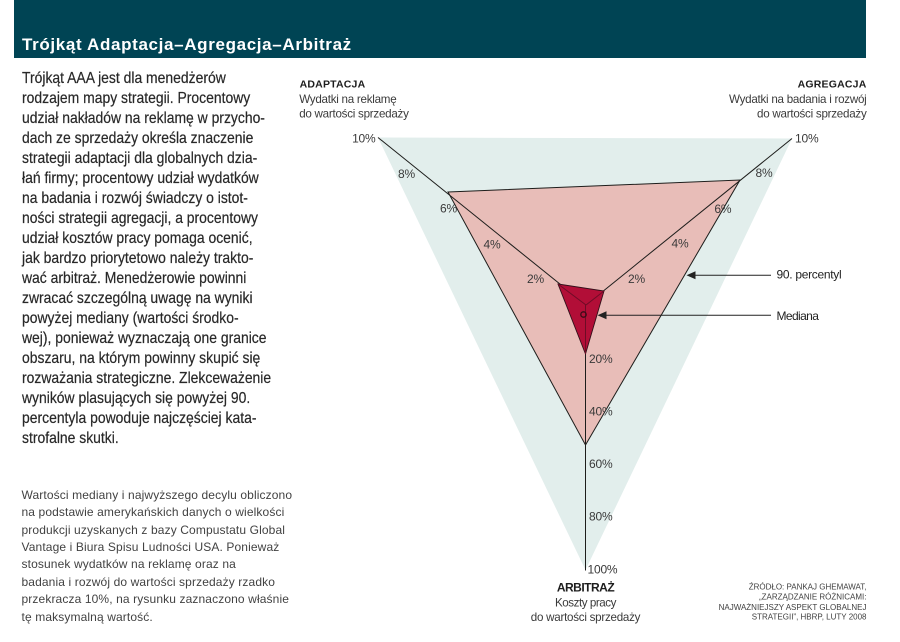 This screenshot has width=900, height=642. I want to click on svg-text: Koszty pracy, so click(586, 603).